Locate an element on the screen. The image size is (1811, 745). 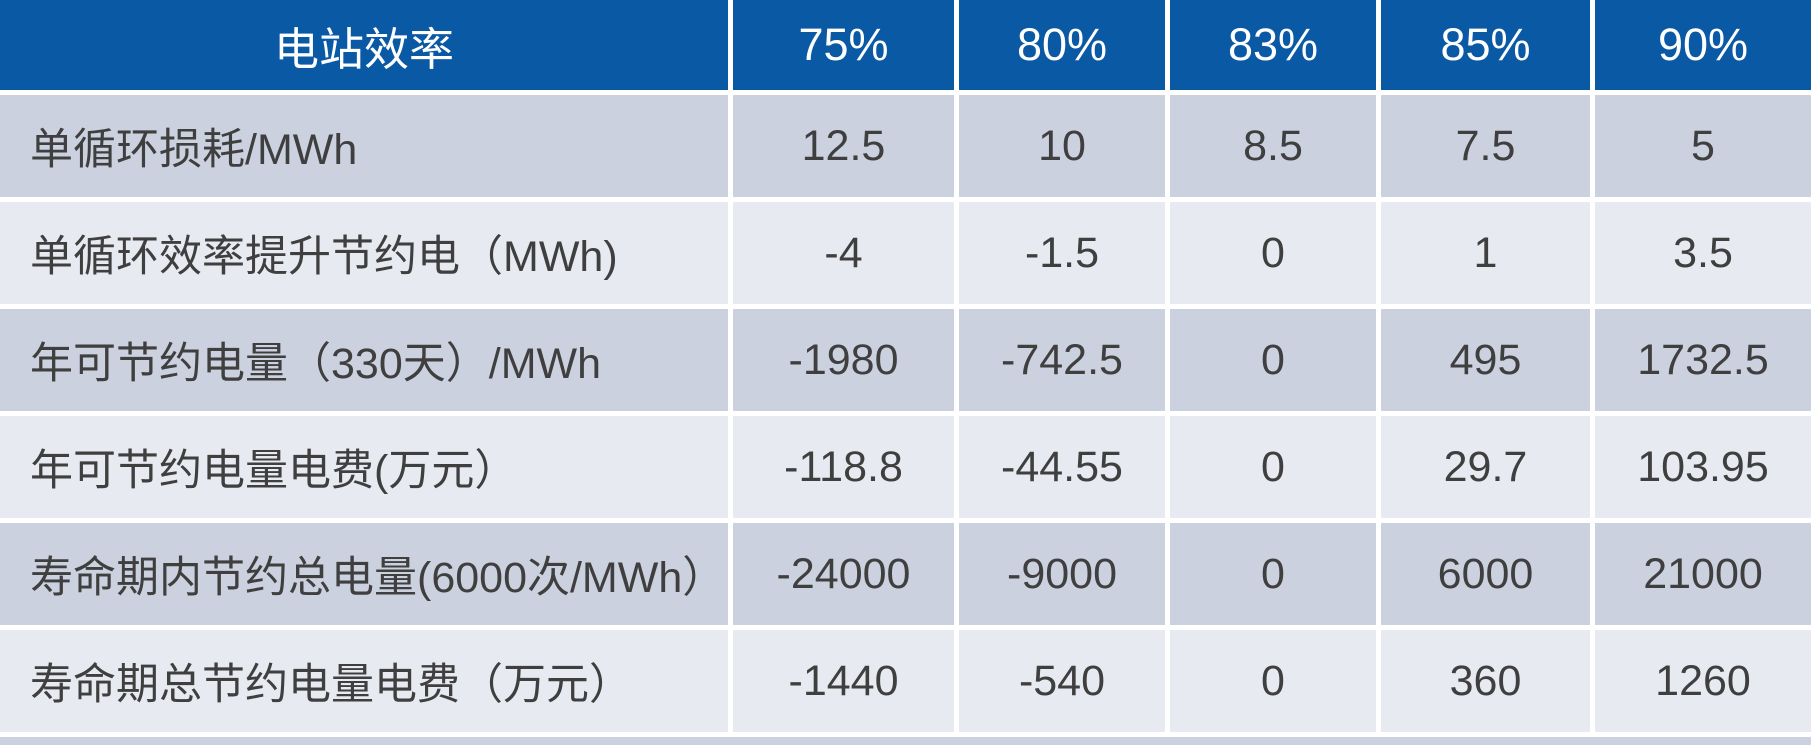
data-cell: -540 is located at coordinates (1062, 681).